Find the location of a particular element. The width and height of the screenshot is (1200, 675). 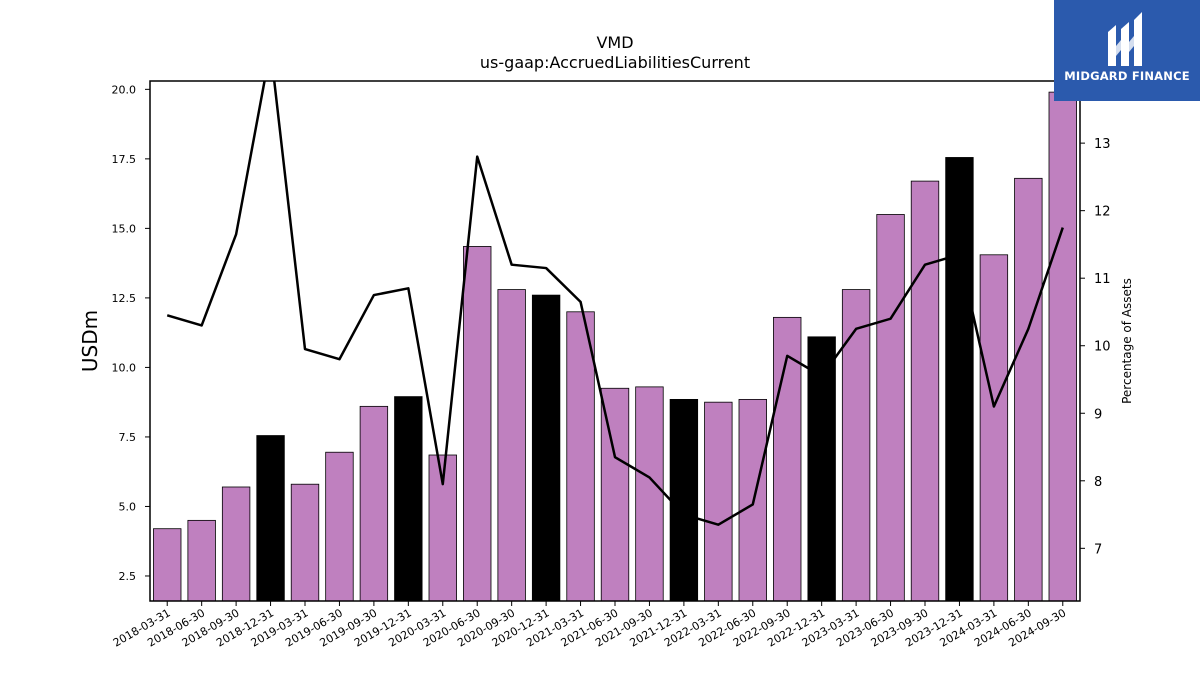

chart-subtitle: us-gaap:AccruedLiabilitiesCurrent is located at coordinates (615, 62).